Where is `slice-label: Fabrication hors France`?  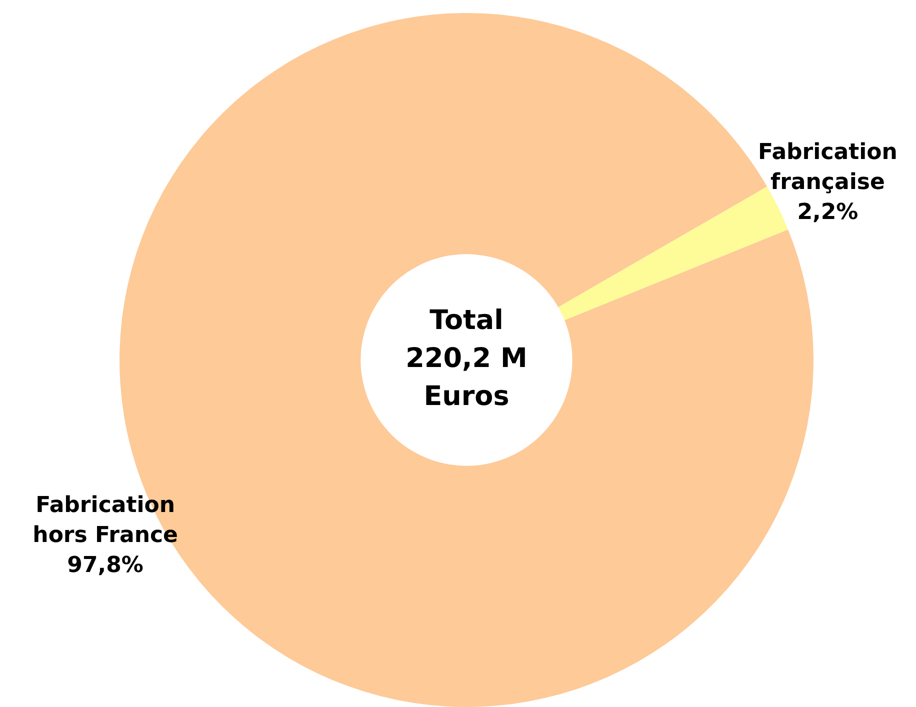
slice-label: Fabrication hors France is located at coordinates (105, 520).